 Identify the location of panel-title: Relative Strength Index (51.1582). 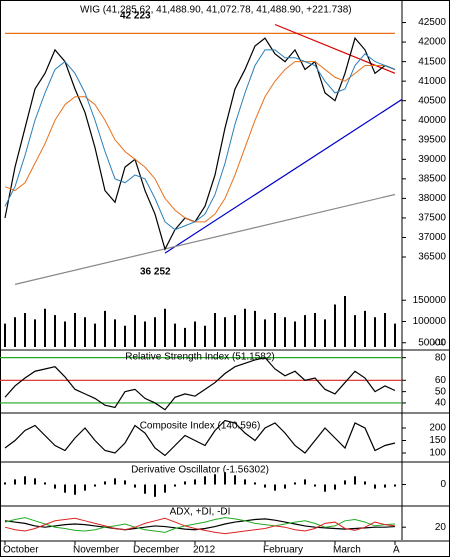
(200, 357).